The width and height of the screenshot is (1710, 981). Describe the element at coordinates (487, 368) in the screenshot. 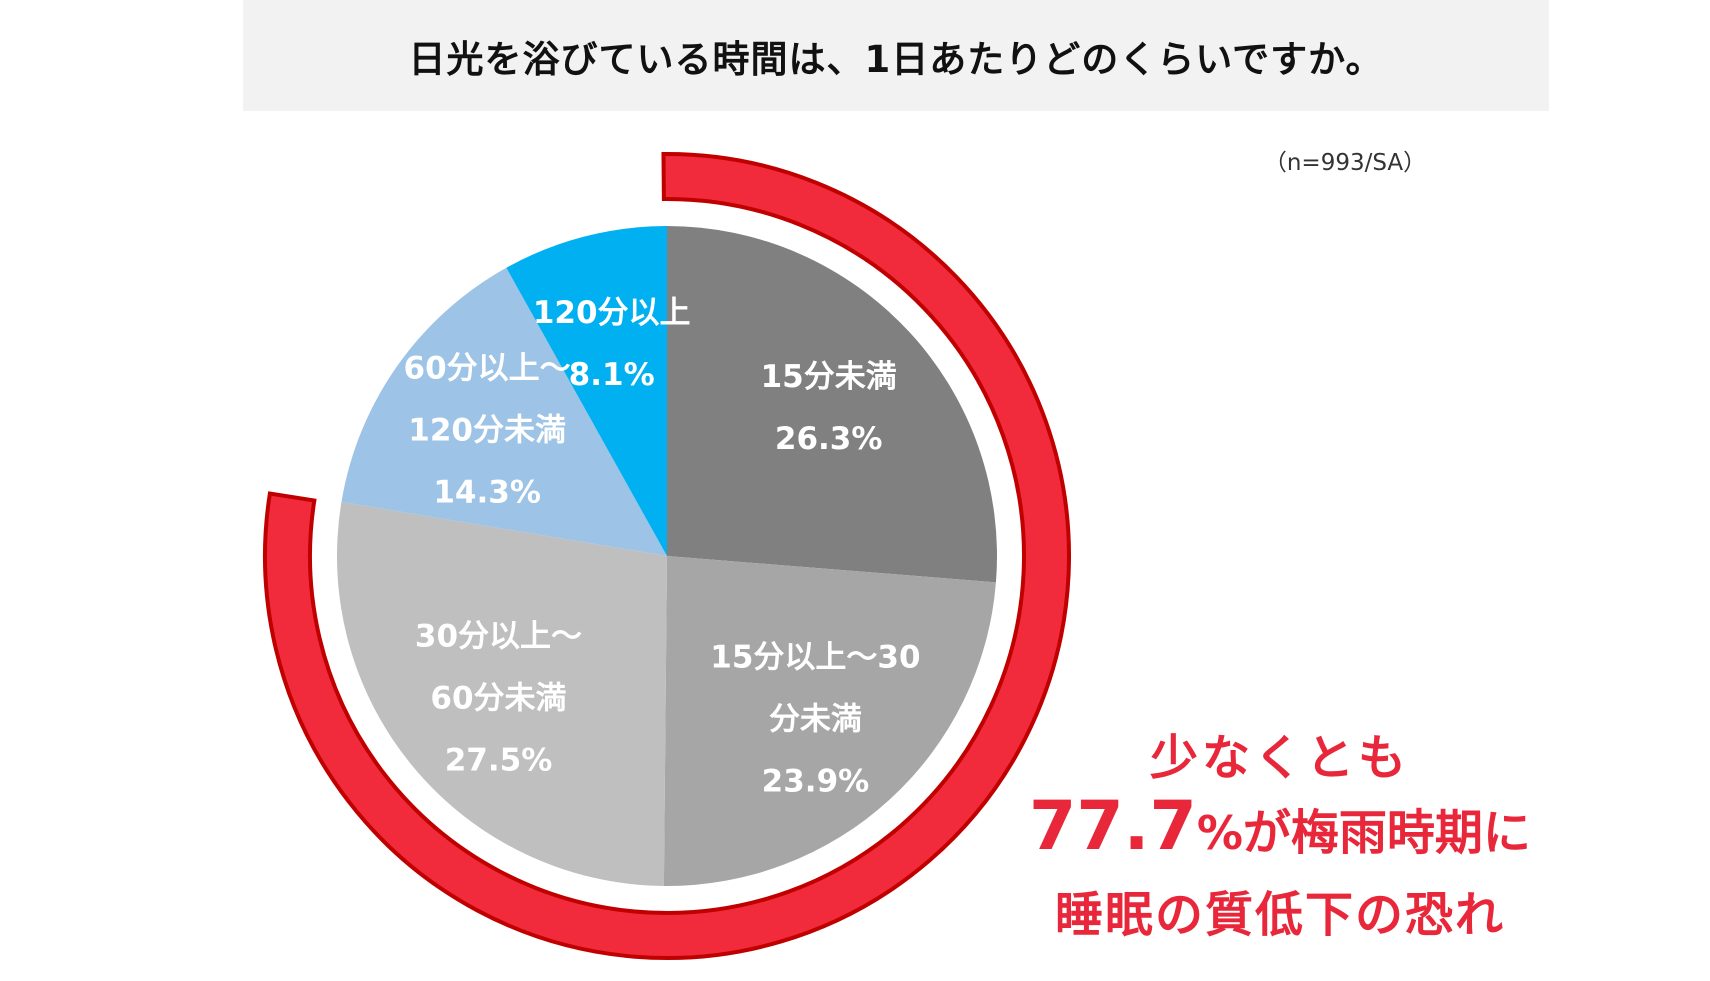

I see `slice-category-4: 60分以上～` at that location.